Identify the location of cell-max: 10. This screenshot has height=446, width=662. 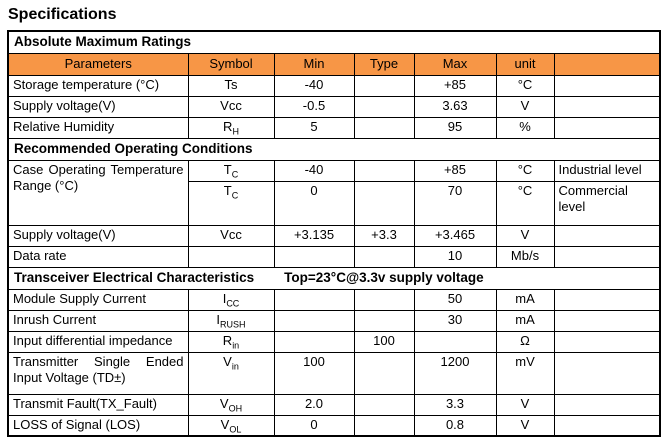
(455, 256).